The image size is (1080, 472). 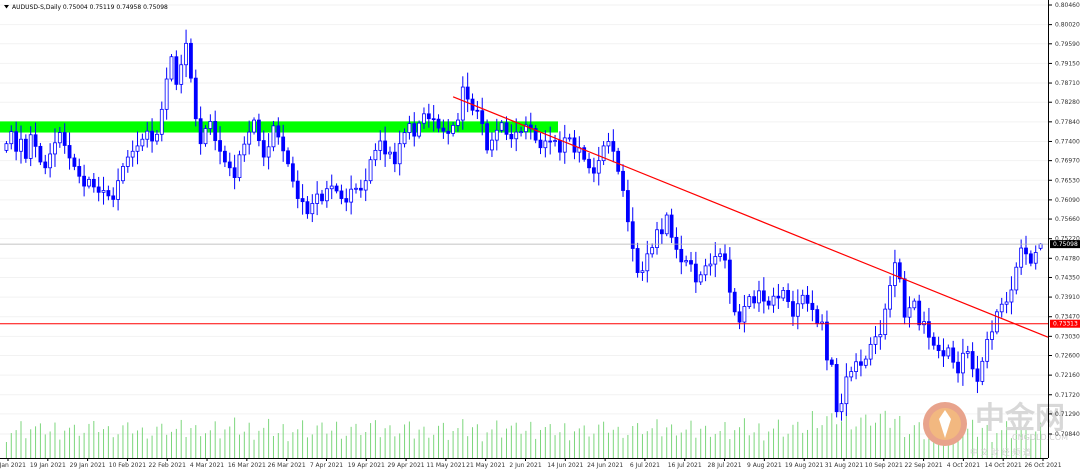 What do you see at coordinates (1067, 317) in the screenshot?
I see `price-tick-label: 0.73470` at bounding box center [1067, 317].